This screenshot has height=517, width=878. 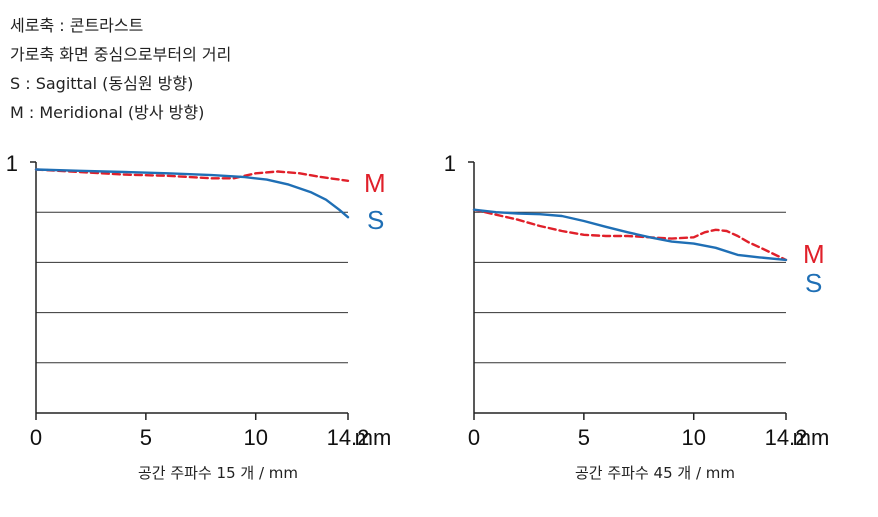 I want to click on chart1-x-tick-label-3: 14.2, so click(x=348, y=437).